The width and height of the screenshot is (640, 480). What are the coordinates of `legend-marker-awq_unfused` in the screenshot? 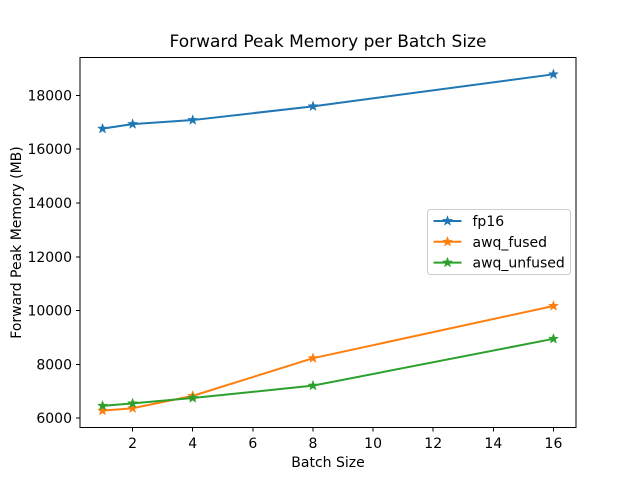 It's located at (447, 262).